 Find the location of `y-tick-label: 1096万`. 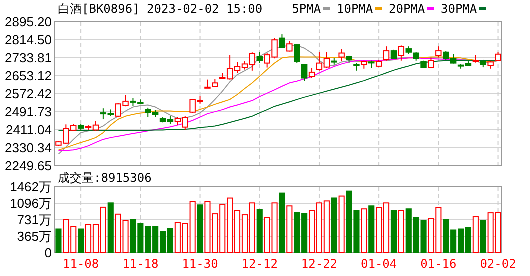

y-tick-label: 1096万 is located at coordinates (31, 203).